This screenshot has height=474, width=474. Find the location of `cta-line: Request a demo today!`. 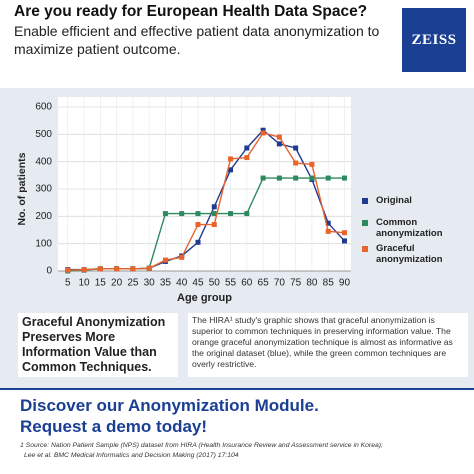

cta-line: Request a demo today! is located at coordinates (114, 426).